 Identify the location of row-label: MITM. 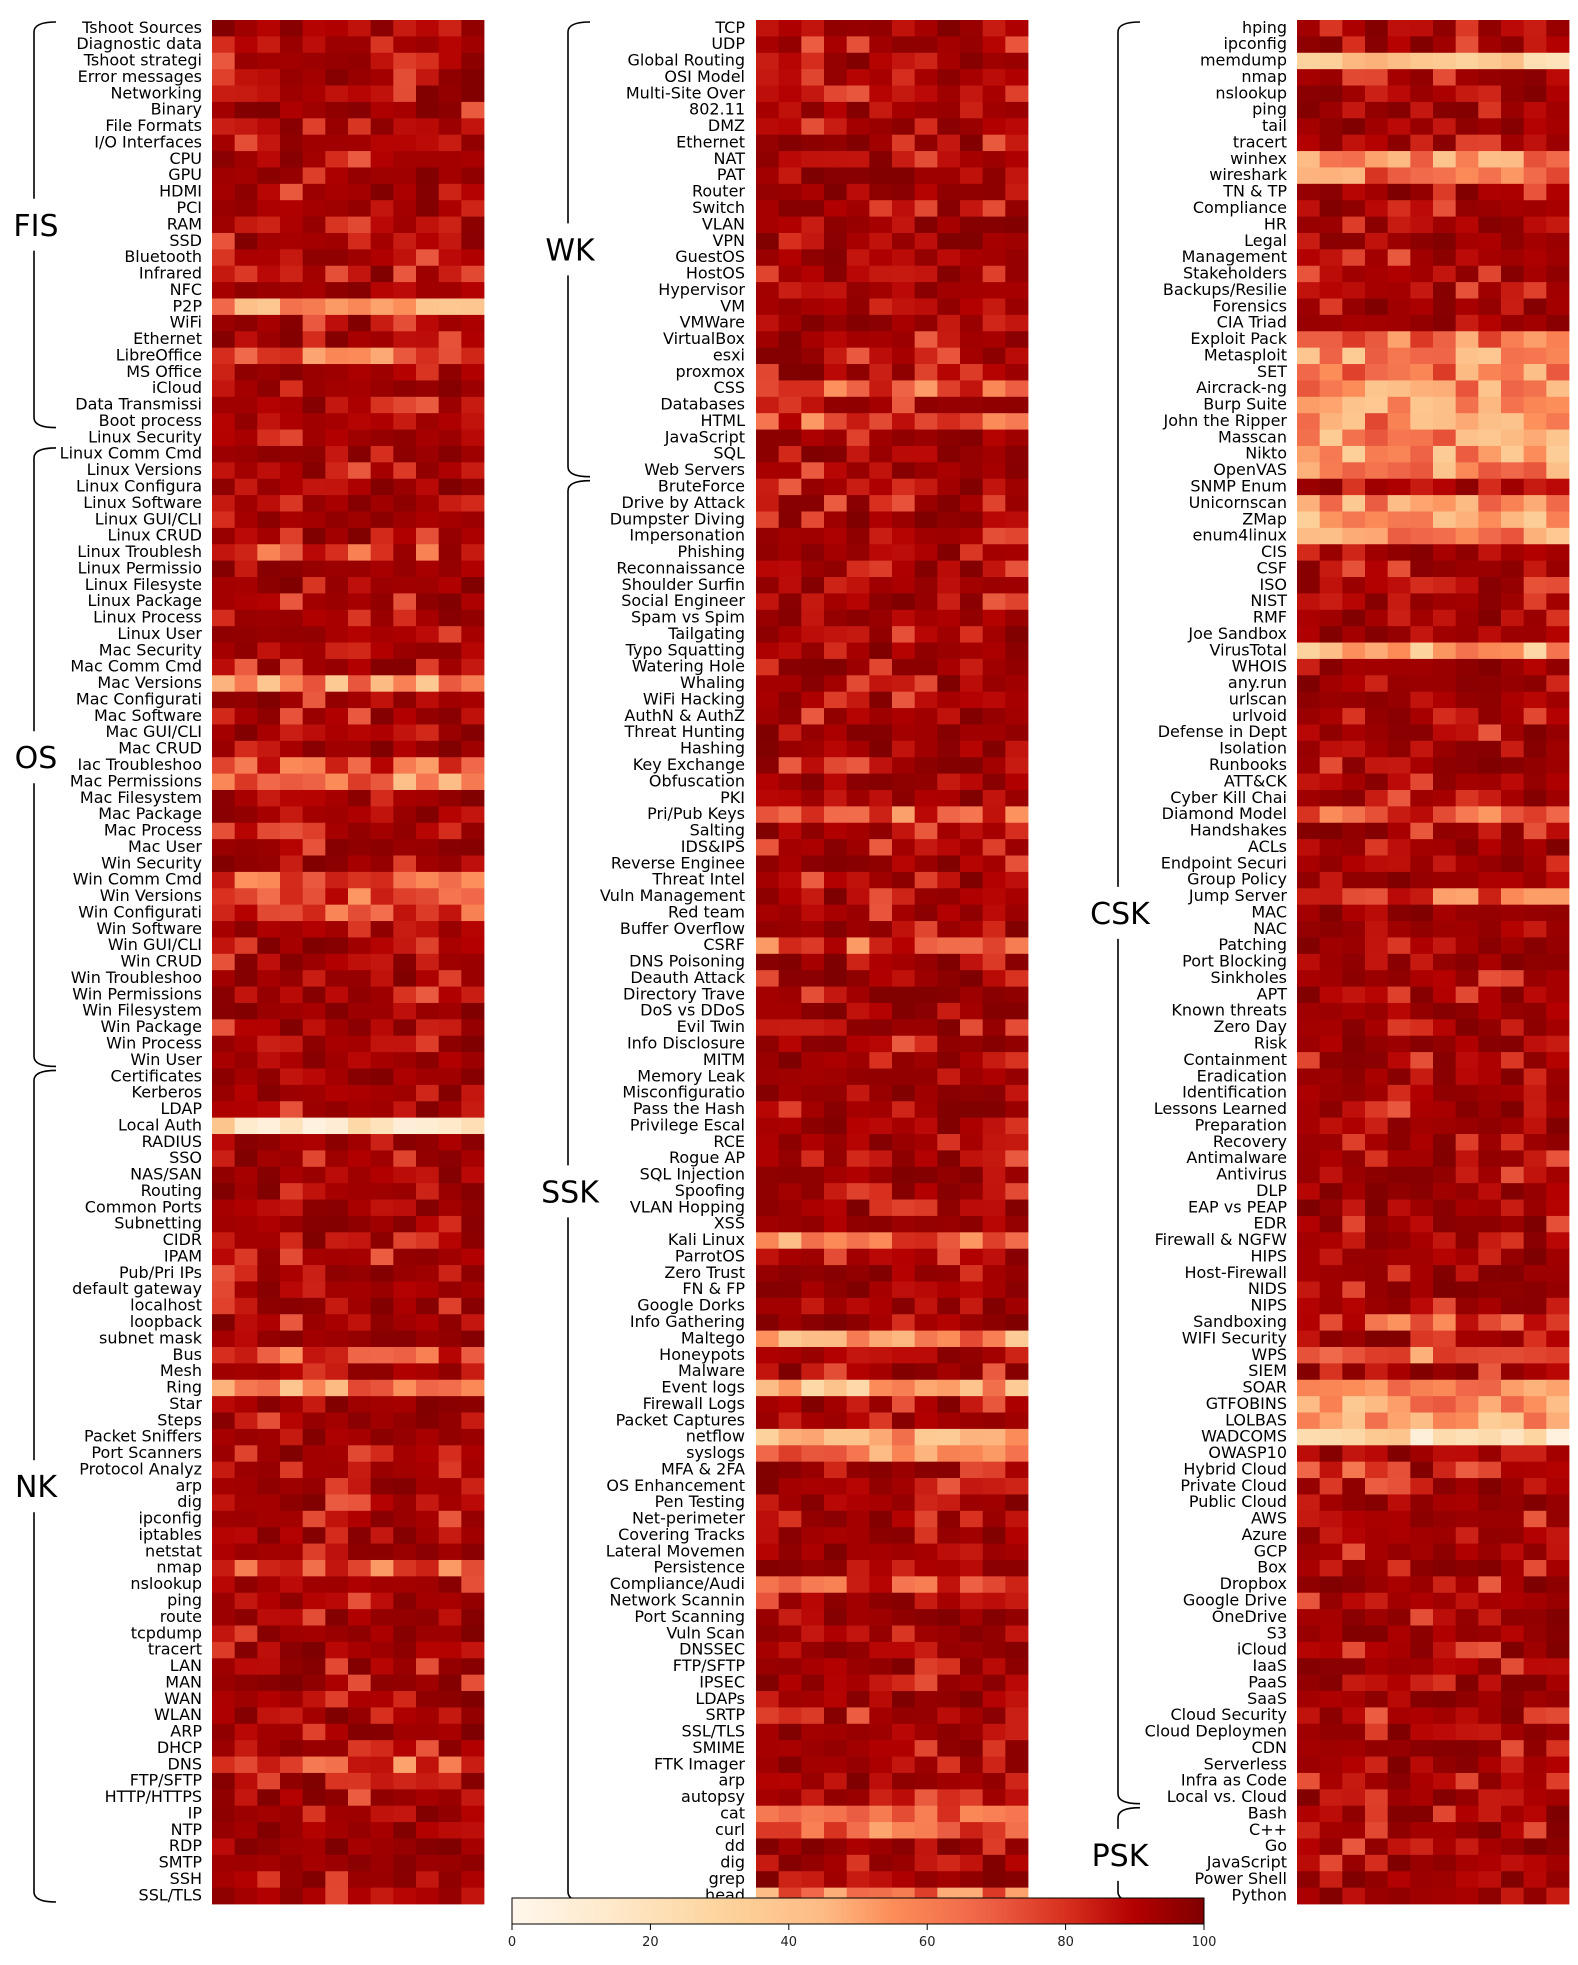
(724, 1059).